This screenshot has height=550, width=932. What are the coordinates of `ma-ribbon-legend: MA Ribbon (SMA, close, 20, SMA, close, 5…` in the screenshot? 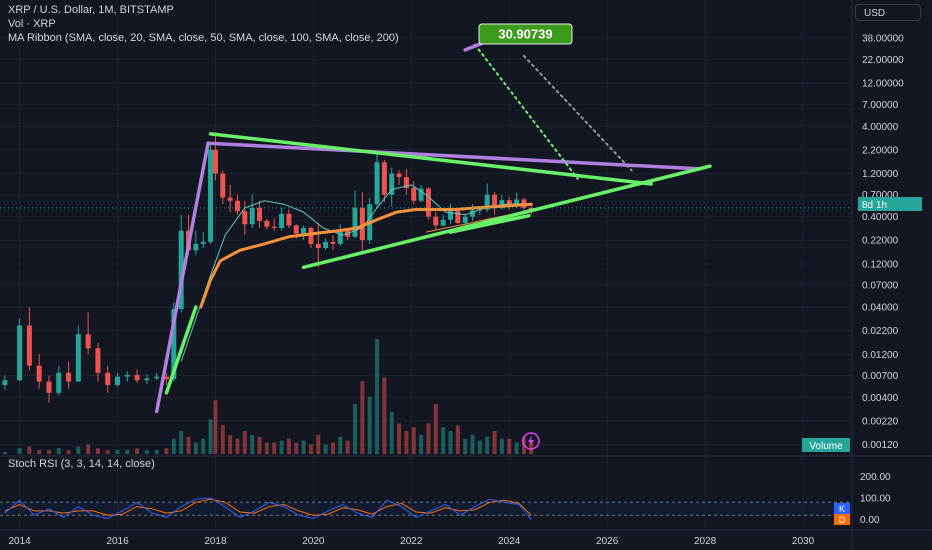 It's located at (203, 38).